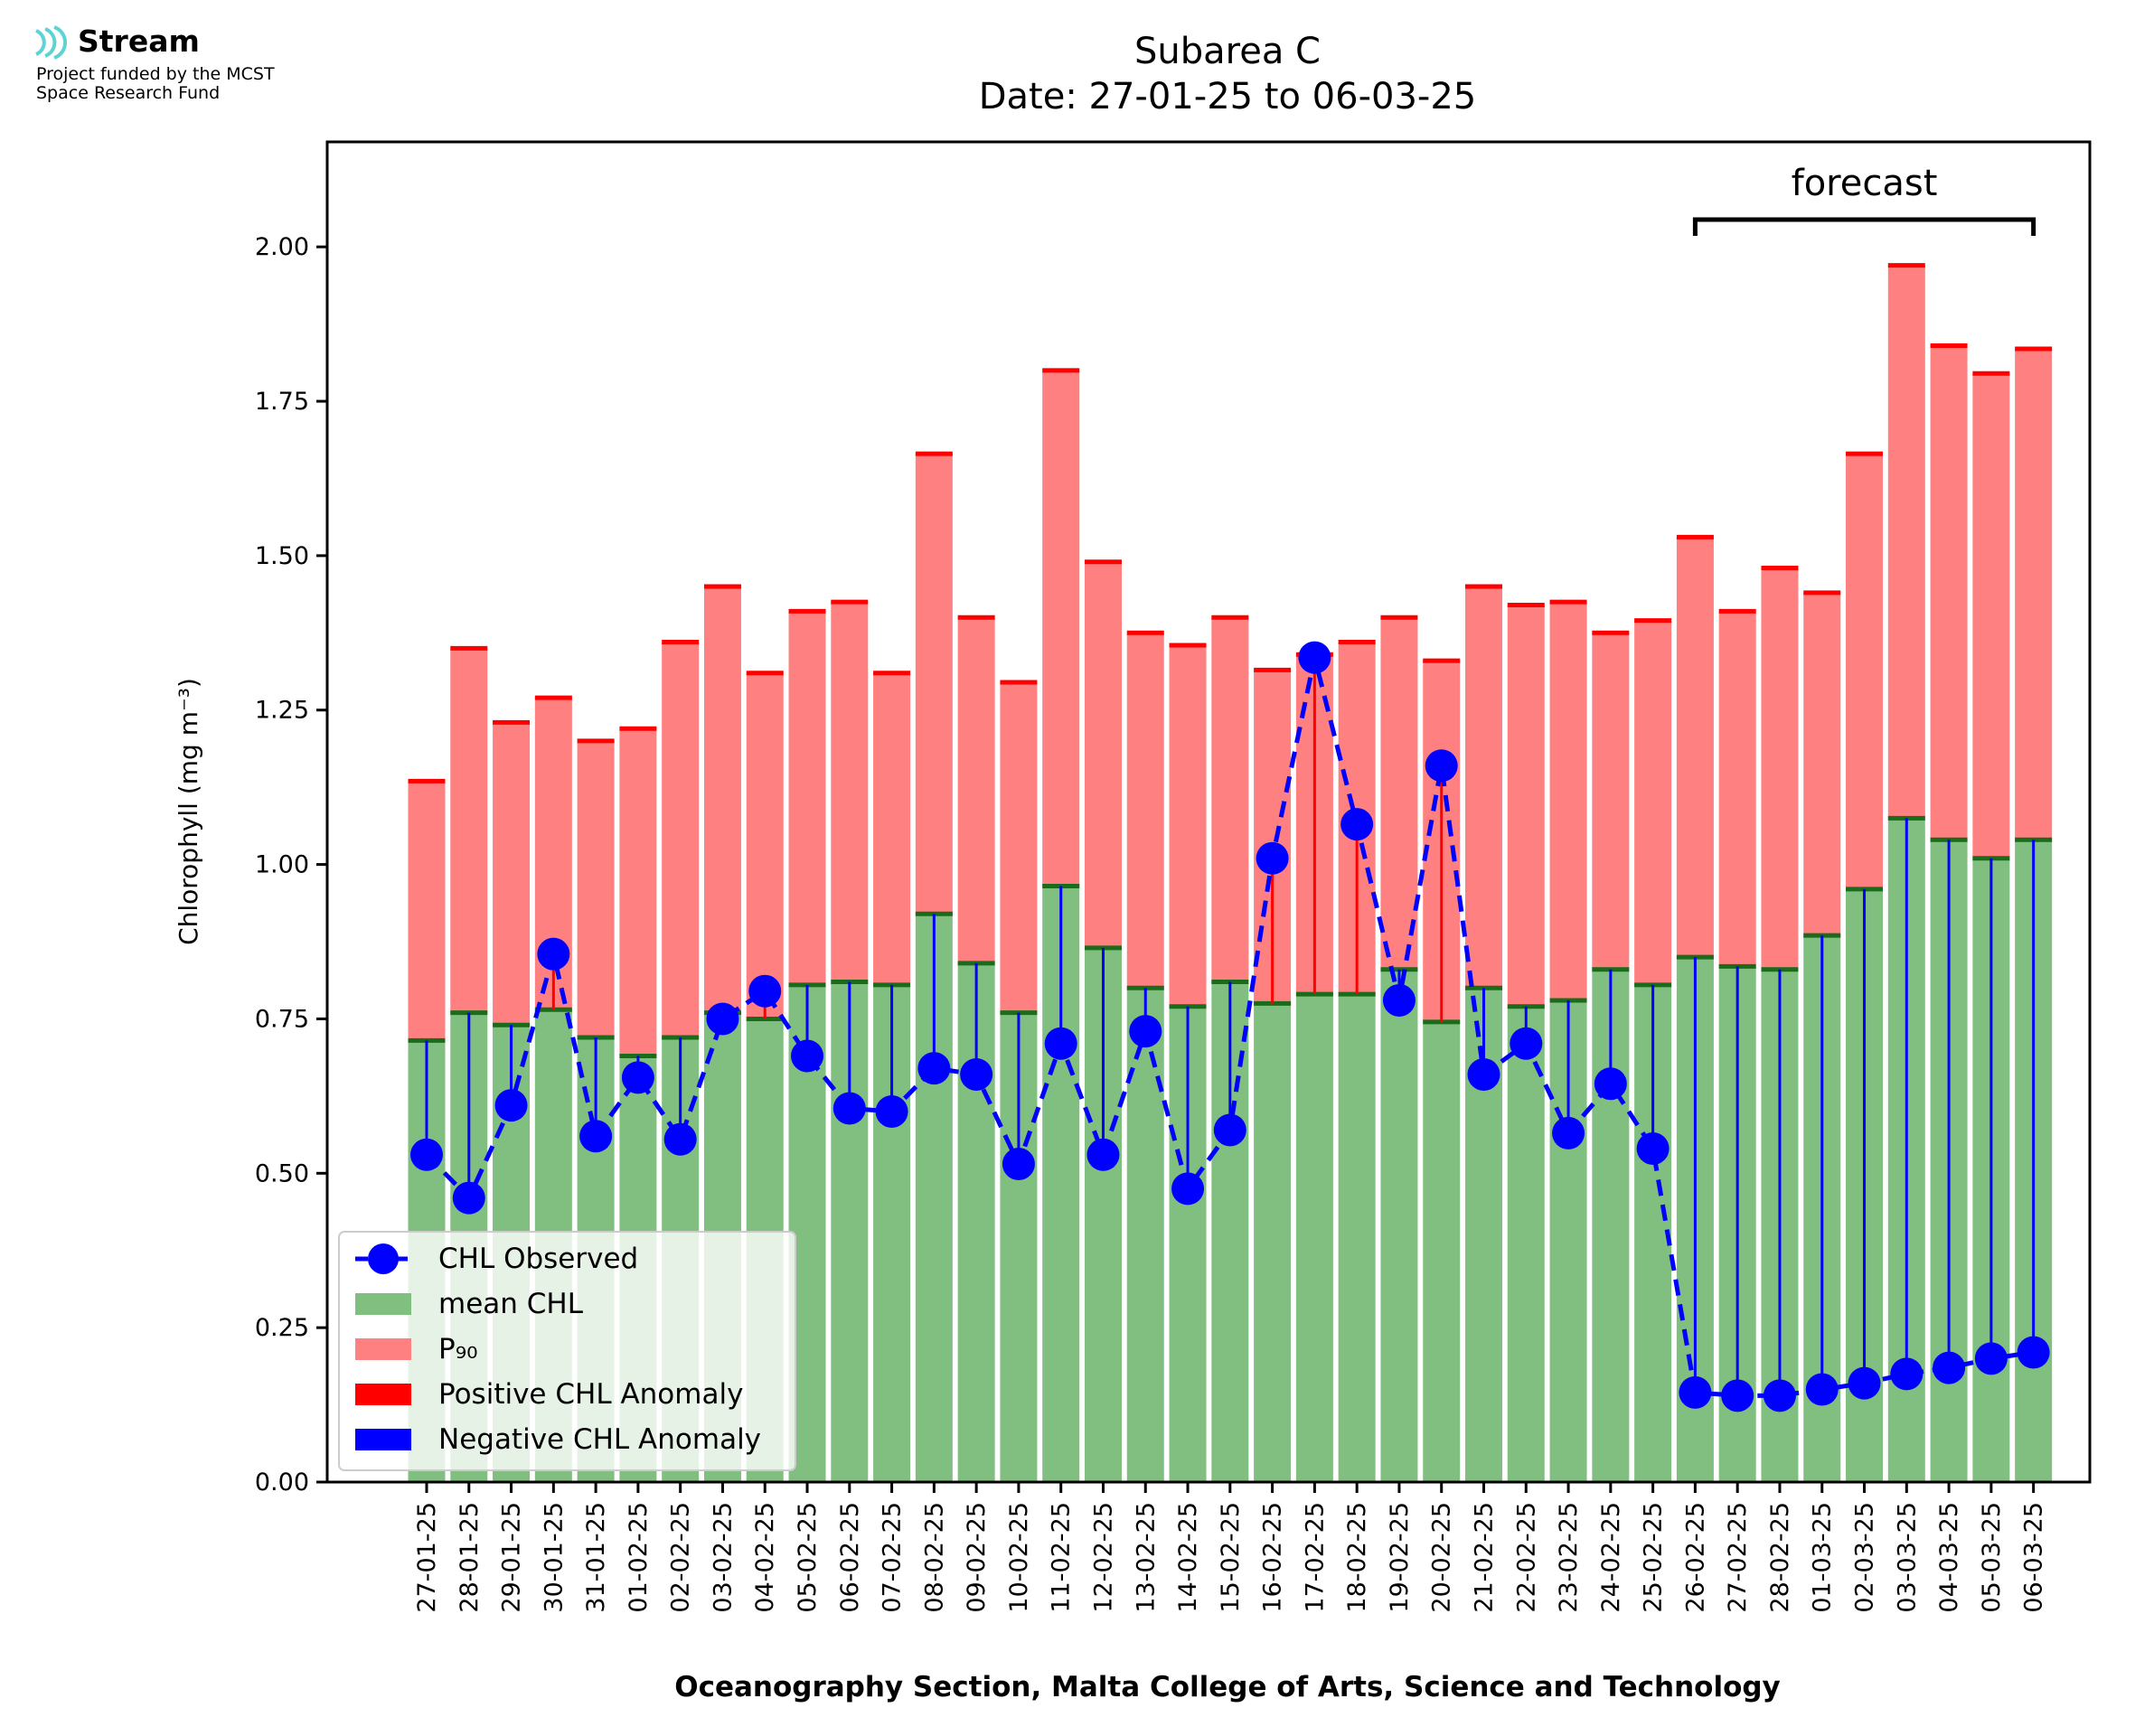  Describe the element at coordinates (1654, 1558) in the screenshot. I see `x-tick-label: 25-02-25` at that location.